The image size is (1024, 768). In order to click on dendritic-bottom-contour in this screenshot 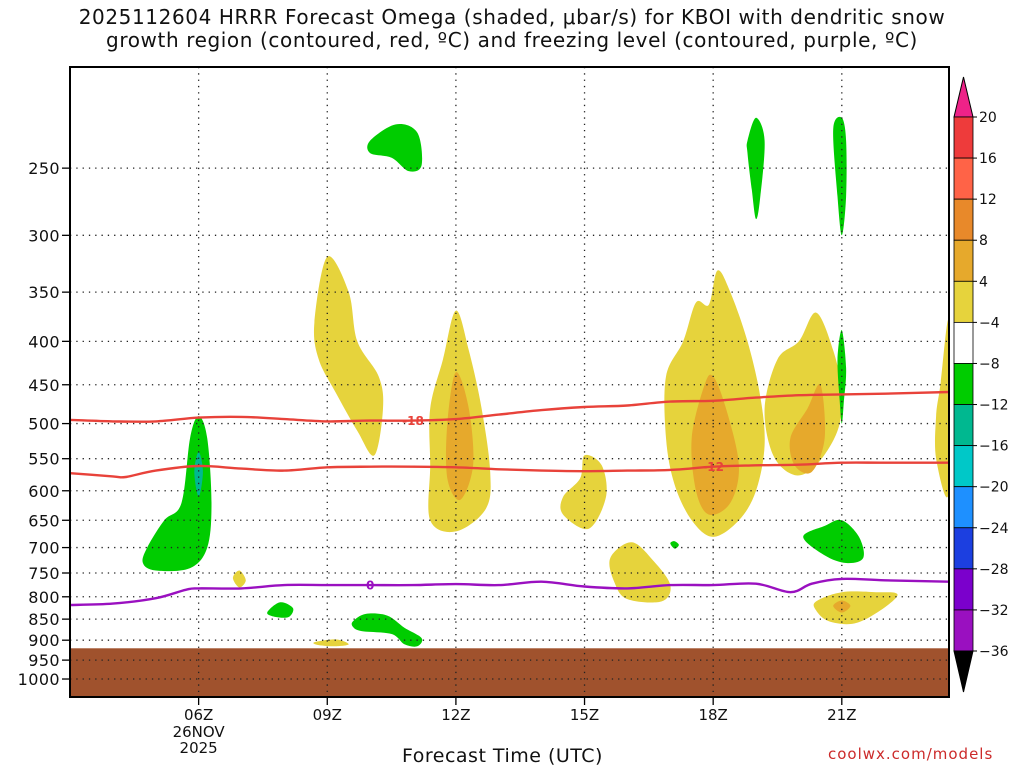, I will do `click(509, 470)`.